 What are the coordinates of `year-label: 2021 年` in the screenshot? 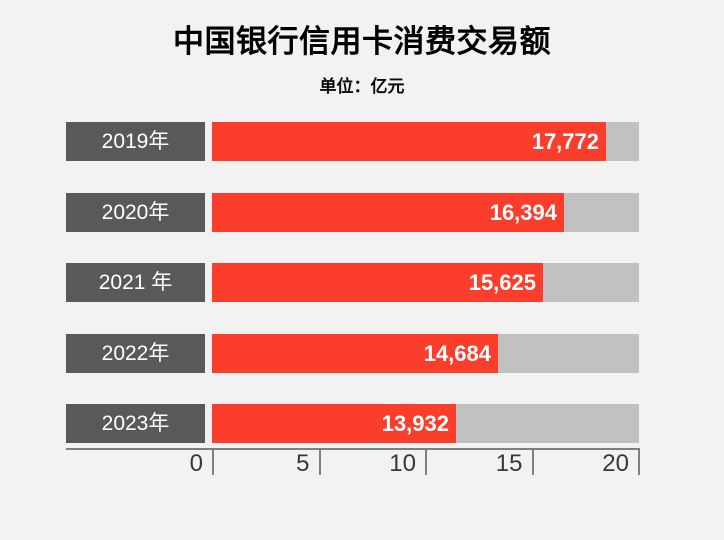 It's located at (135, 282).